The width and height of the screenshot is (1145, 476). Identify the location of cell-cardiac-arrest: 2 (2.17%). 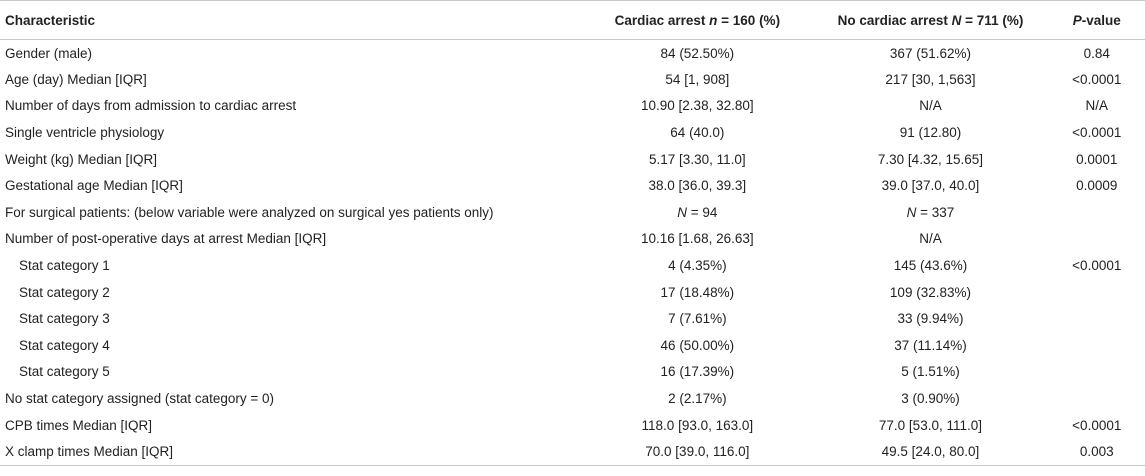
(697, 399).